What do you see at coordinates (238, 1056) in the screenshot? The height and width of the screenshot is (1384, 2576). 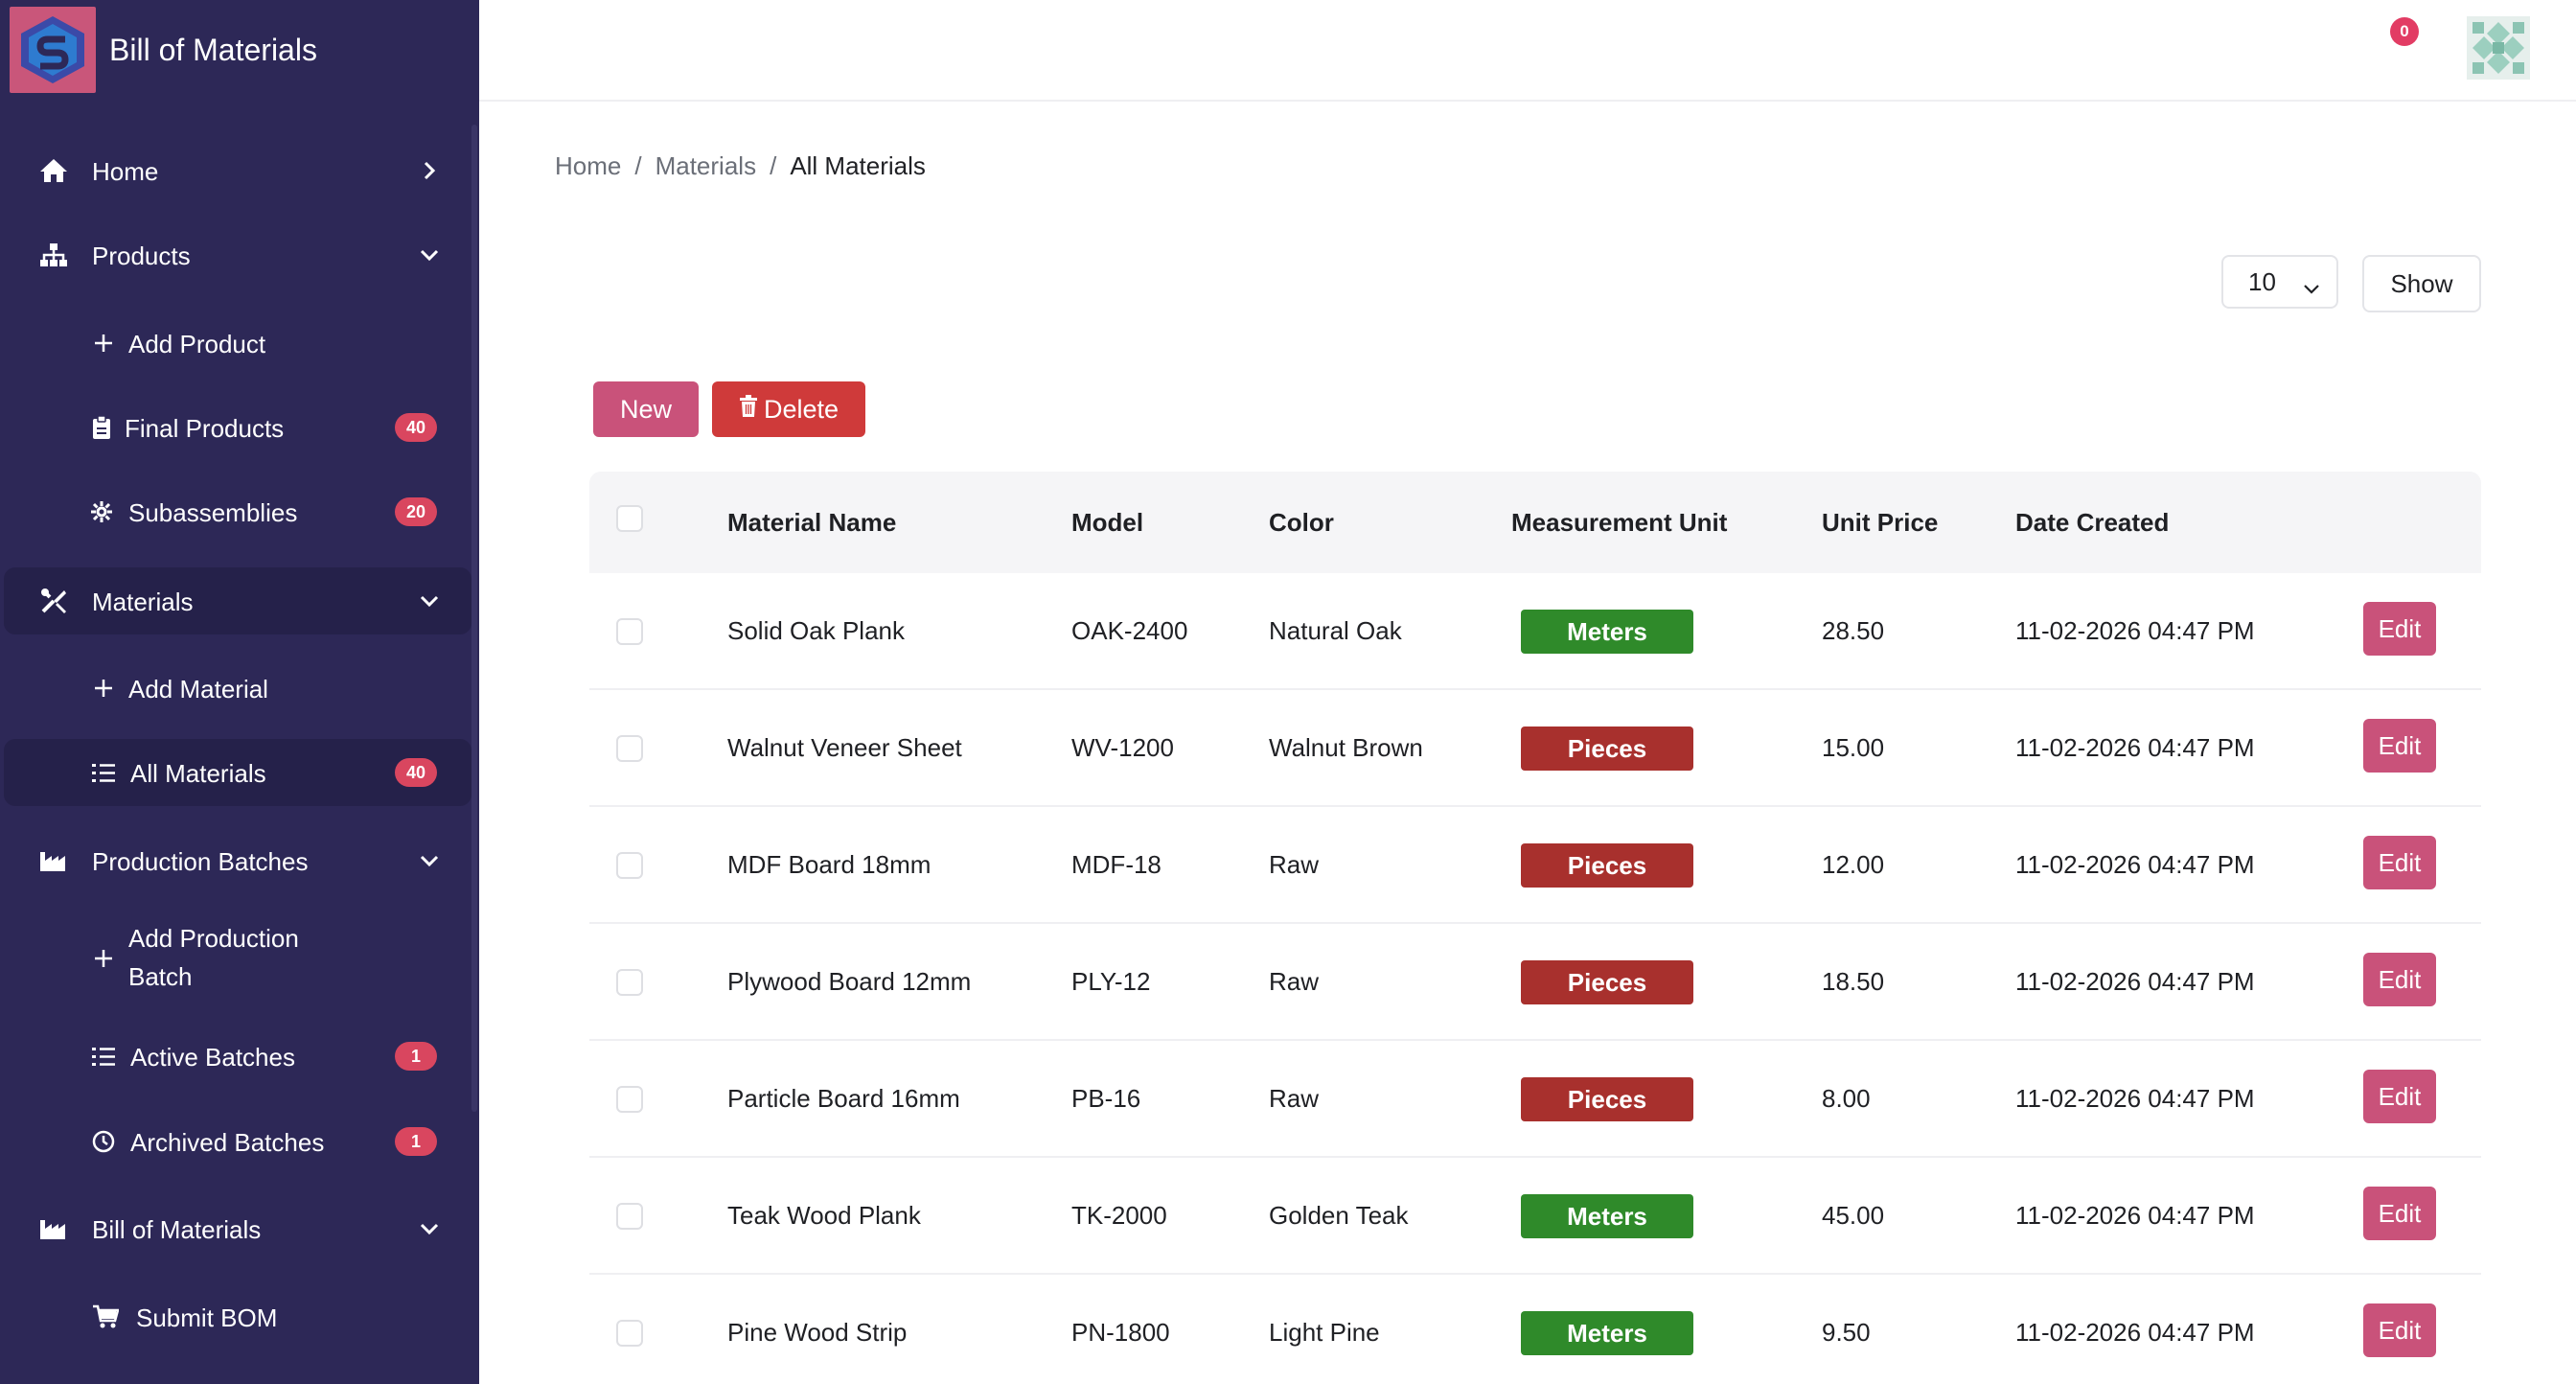 I see `sidebar-item-active-batches: Active Batches 1` at bounding box center [238, 1056].